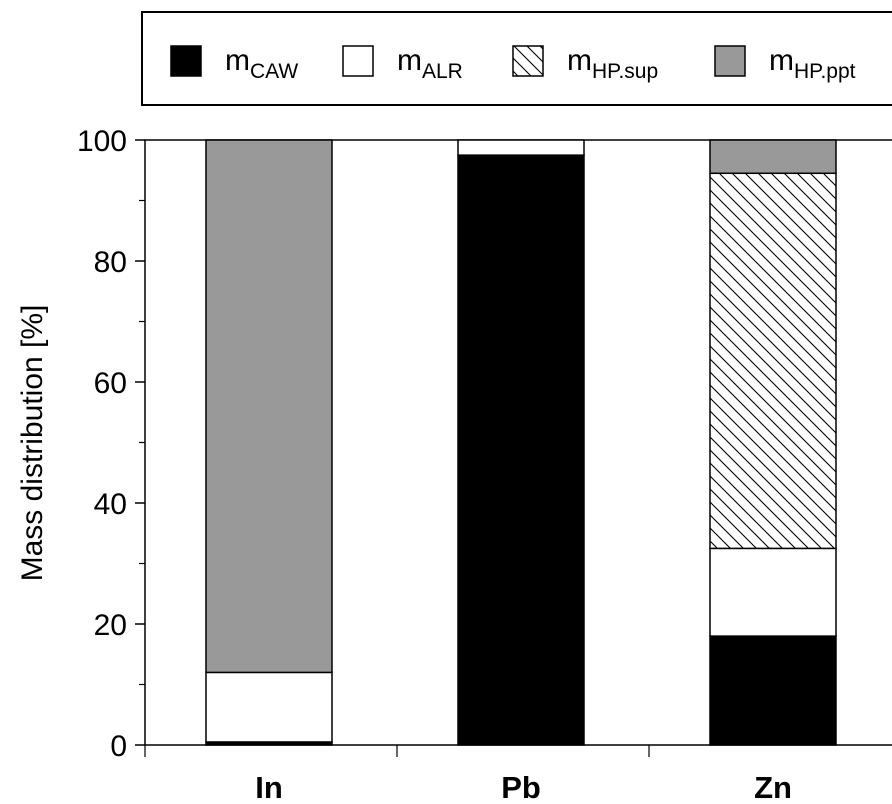  What do you see at coordinates (110, 504) in the screenshot?
I see `y-tick-label: 40` at bounding box center [110, 504].